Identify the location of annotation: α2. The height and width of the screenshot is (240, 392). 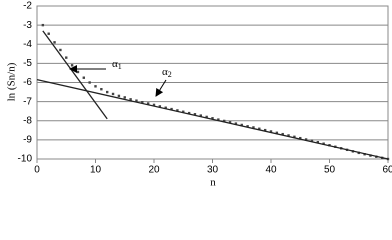
(167, 72).